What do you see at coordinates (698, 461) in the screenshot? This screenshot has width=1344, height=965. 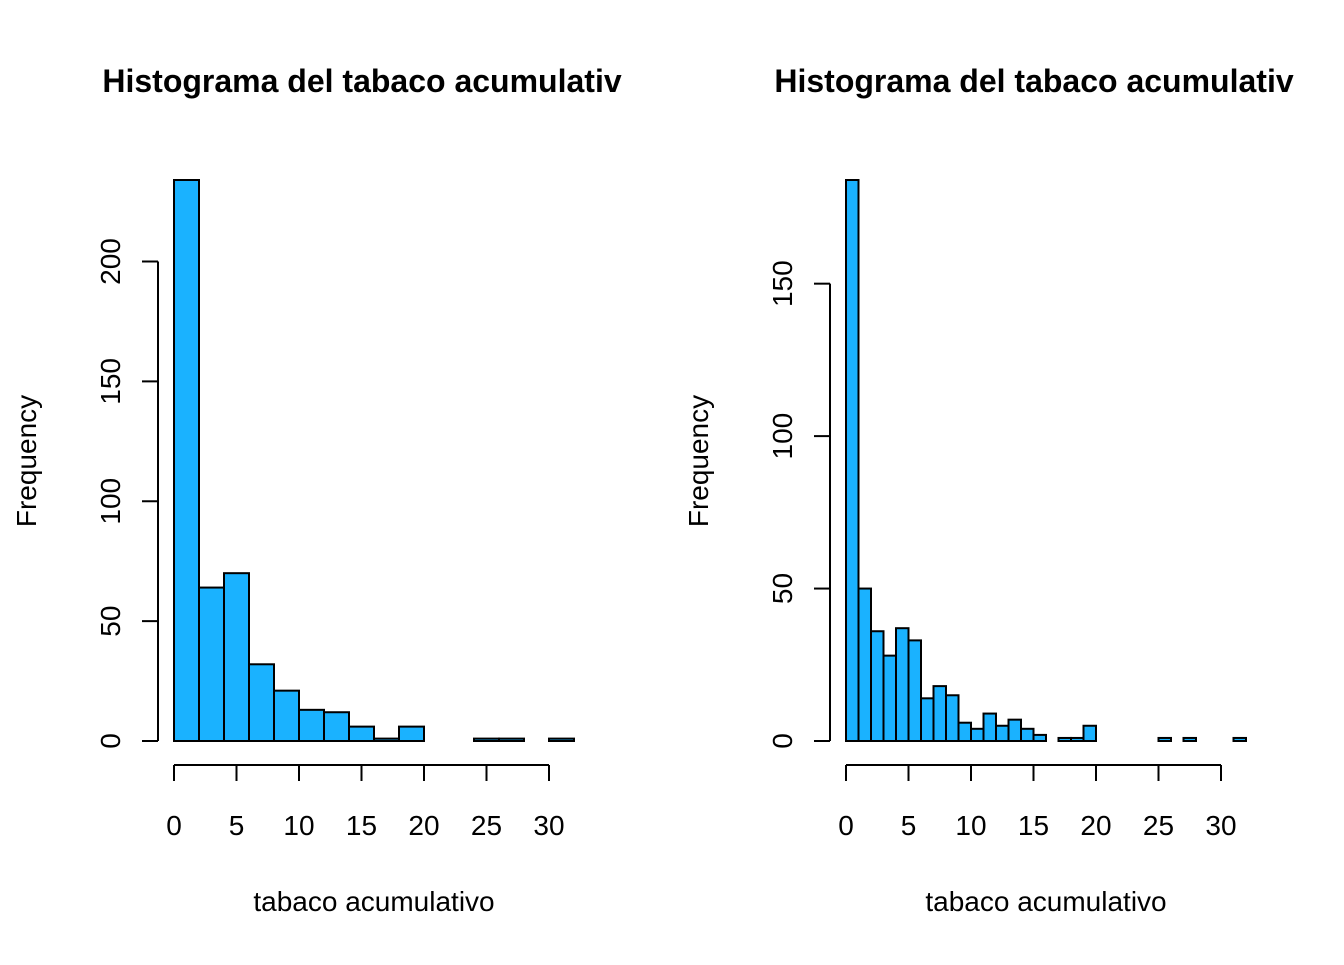 I see `y-axis-label-right: Frequency` at bounding box center [698, 461].